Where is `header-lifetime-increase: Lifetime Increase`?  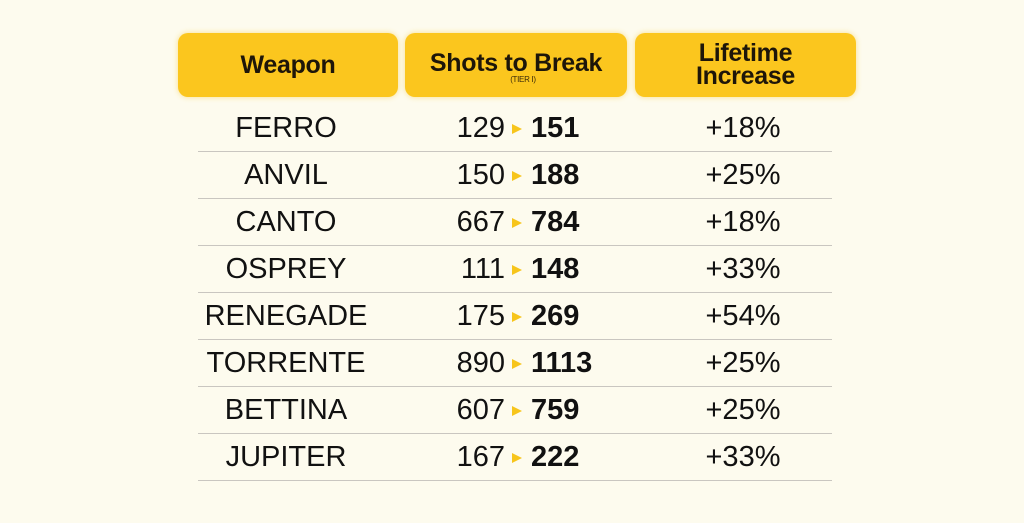 header-lifetime-increase: Lifetime Increase is located at coordinates (745, 65).